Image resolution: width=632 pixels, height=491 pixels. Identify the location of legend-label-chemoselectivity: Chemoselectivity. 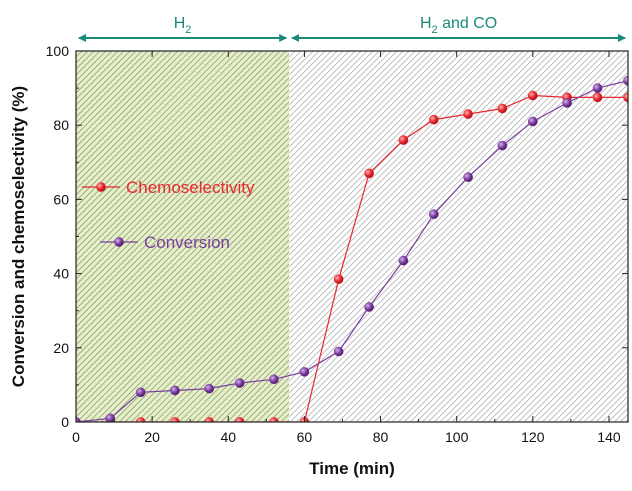
(190, 187).